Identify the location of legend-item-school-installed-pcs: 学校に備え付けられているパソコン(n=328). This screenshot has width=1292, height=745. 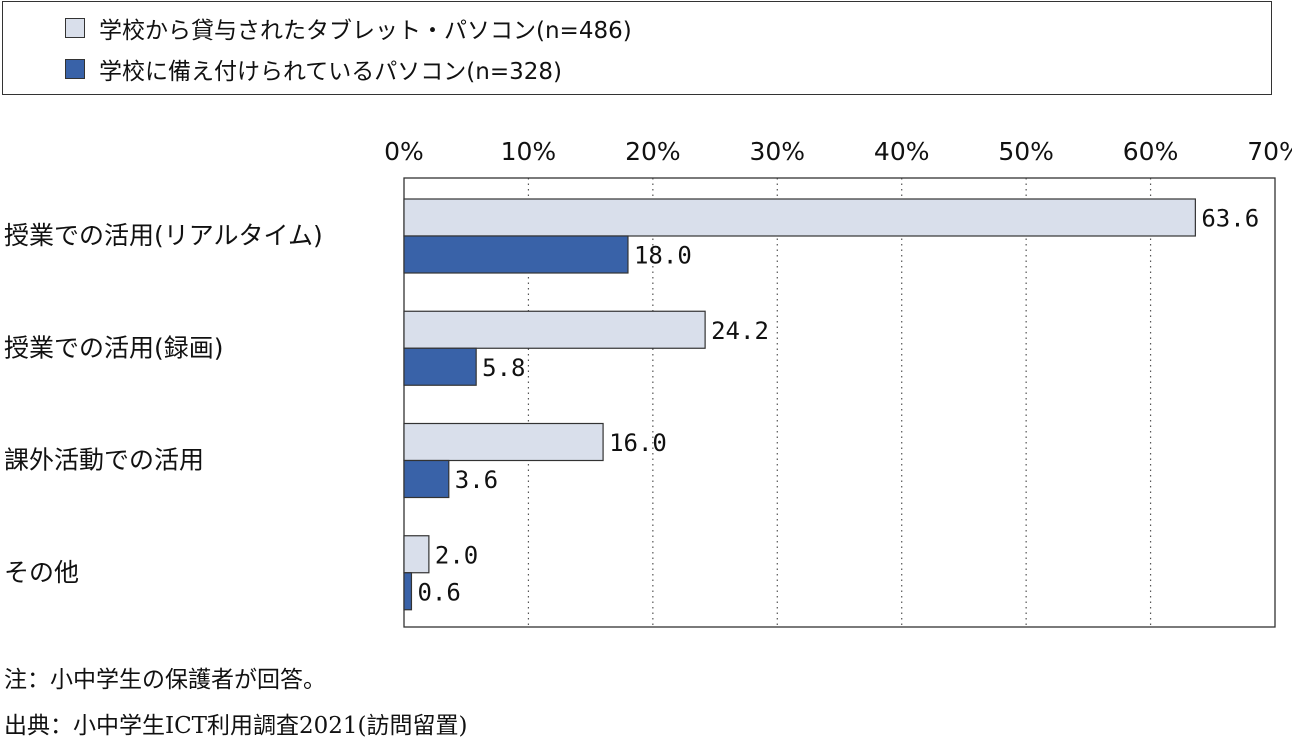
(314, 69).